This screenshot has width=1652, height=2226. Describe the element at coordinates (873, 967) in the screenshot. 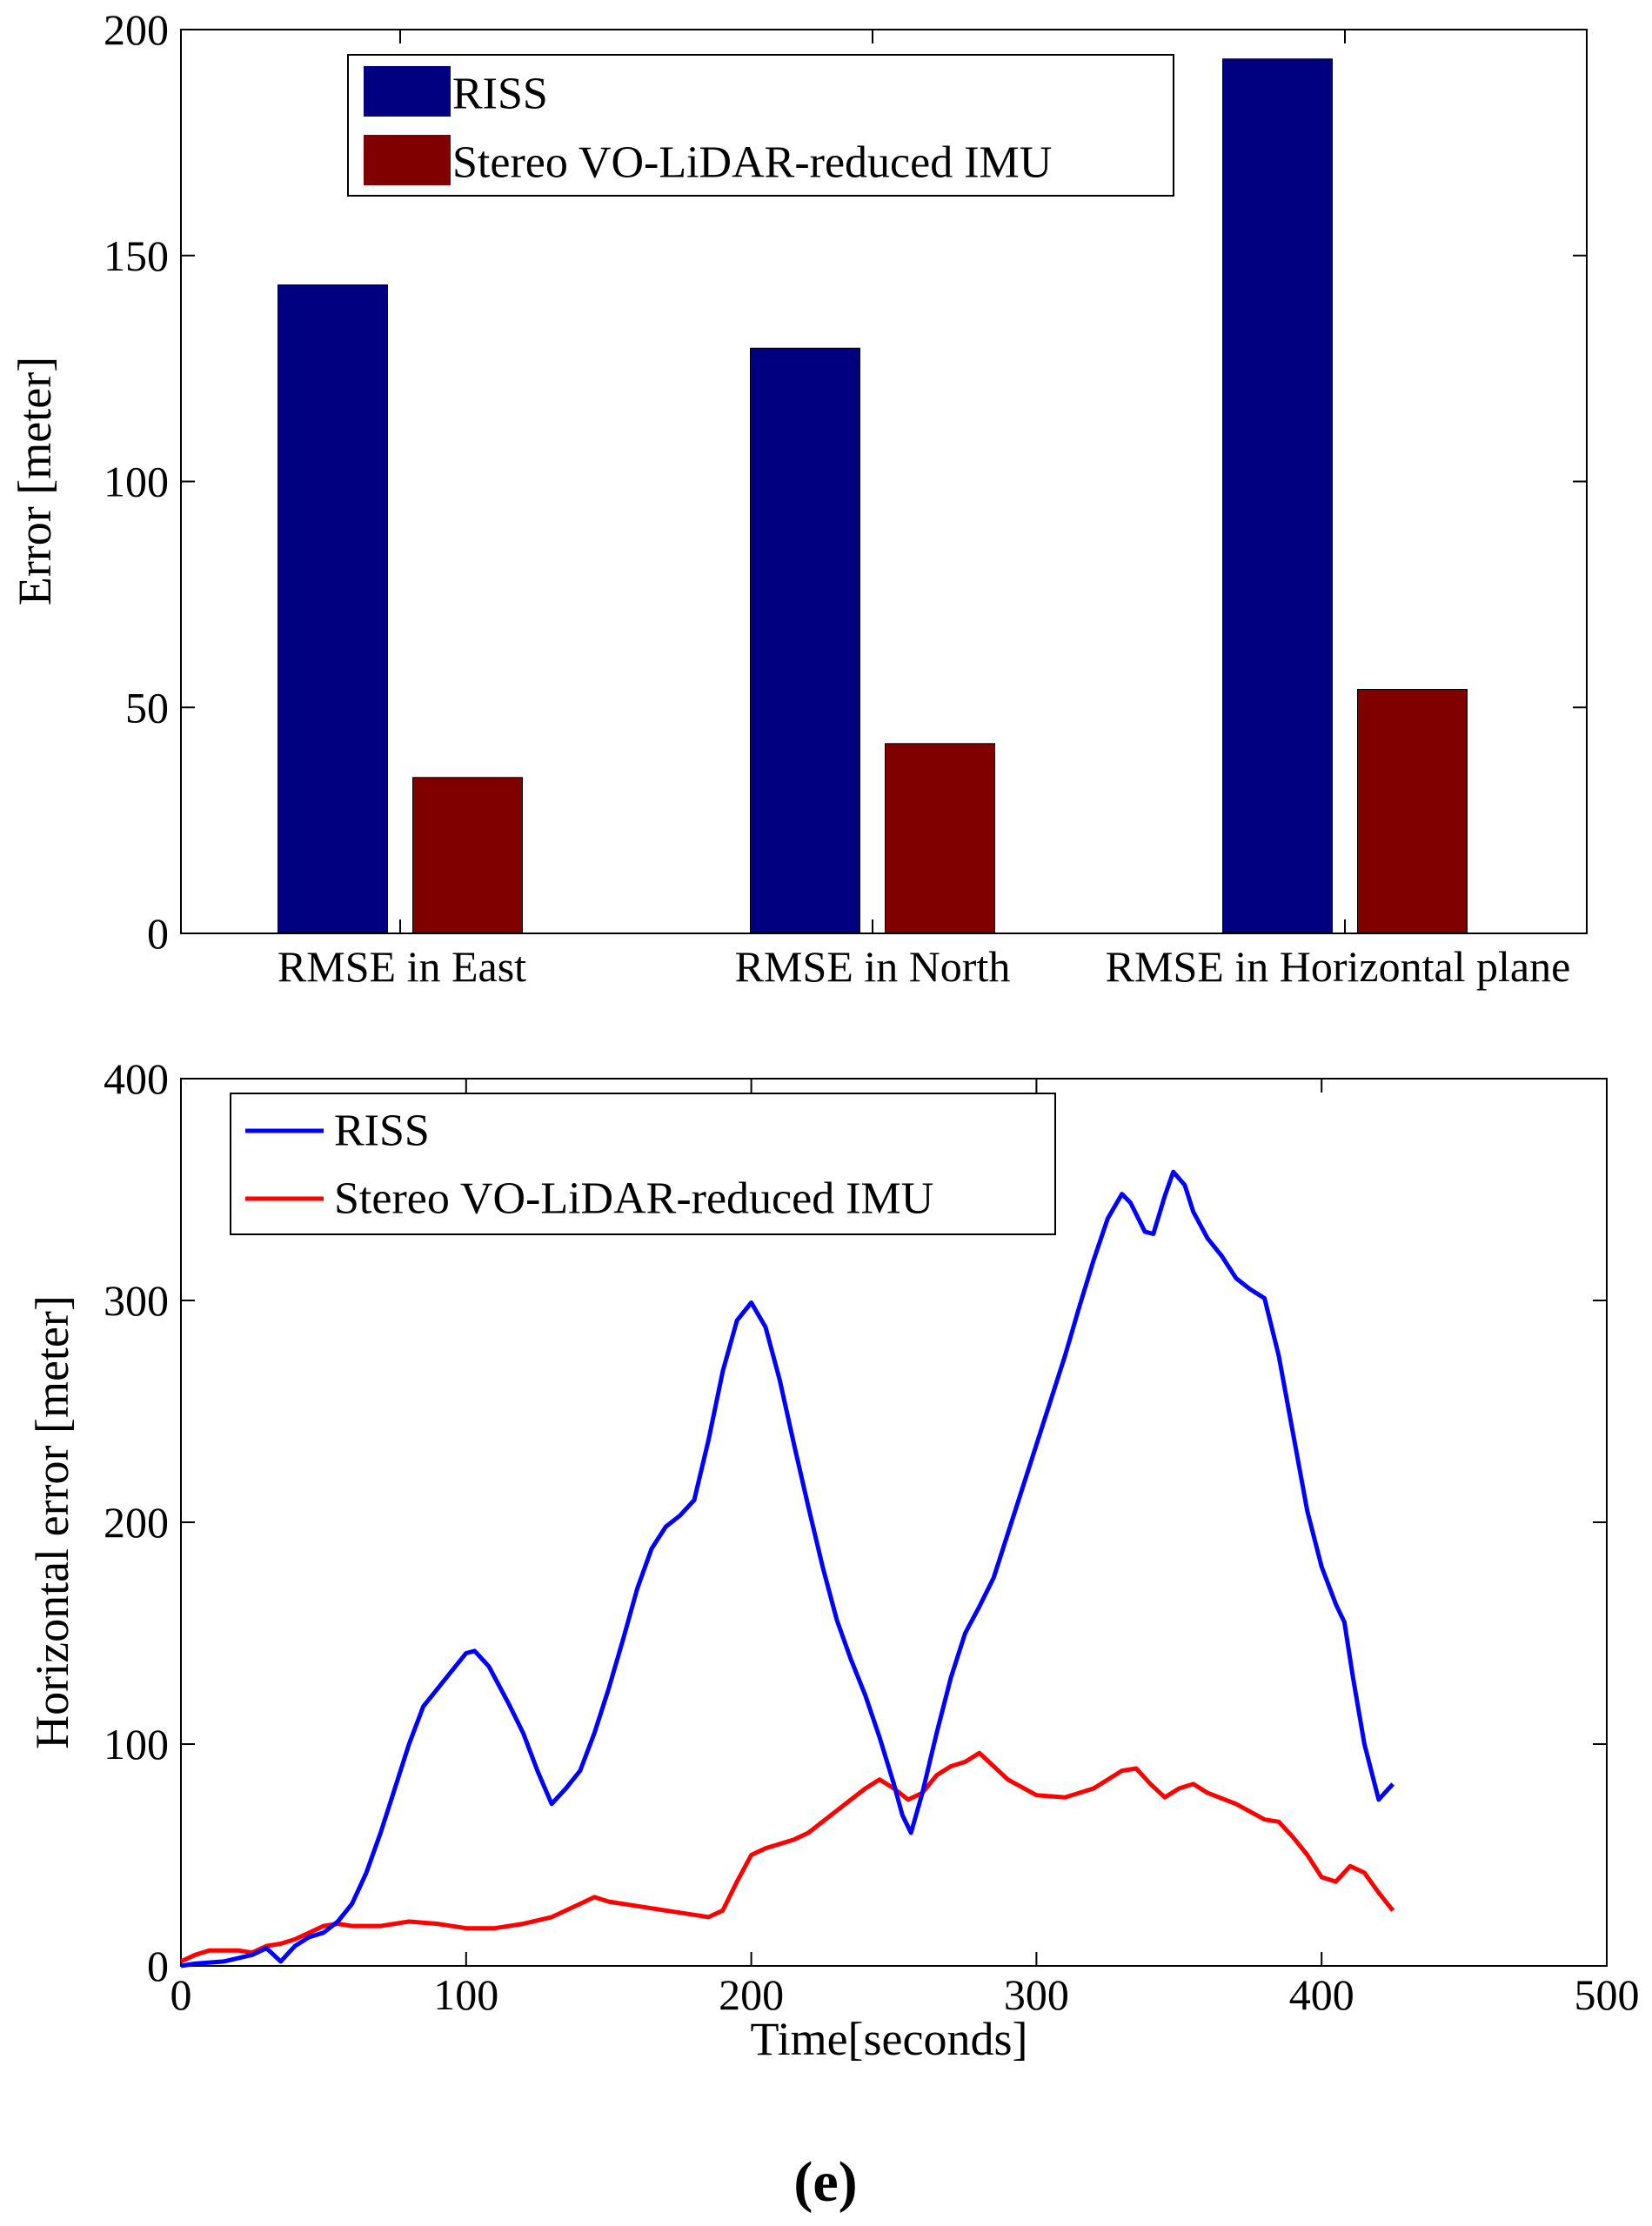

I see `category-label: RMSE in North` at that location.